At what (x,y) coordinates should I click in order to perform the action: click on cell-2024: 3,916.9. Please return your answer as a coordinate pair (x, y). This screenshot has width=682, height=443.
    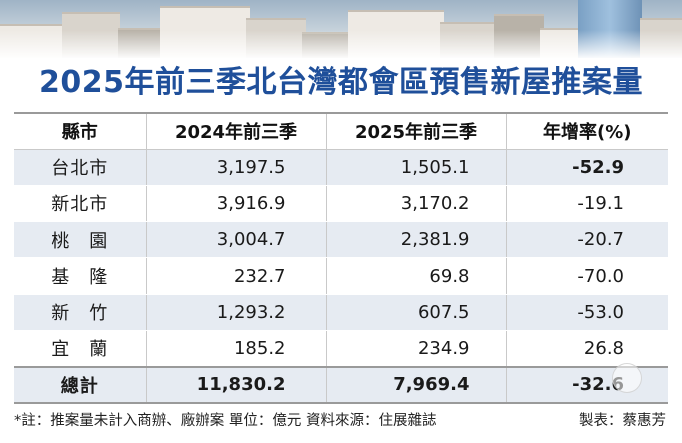
    Looking at the image, I should click on (236, 204).